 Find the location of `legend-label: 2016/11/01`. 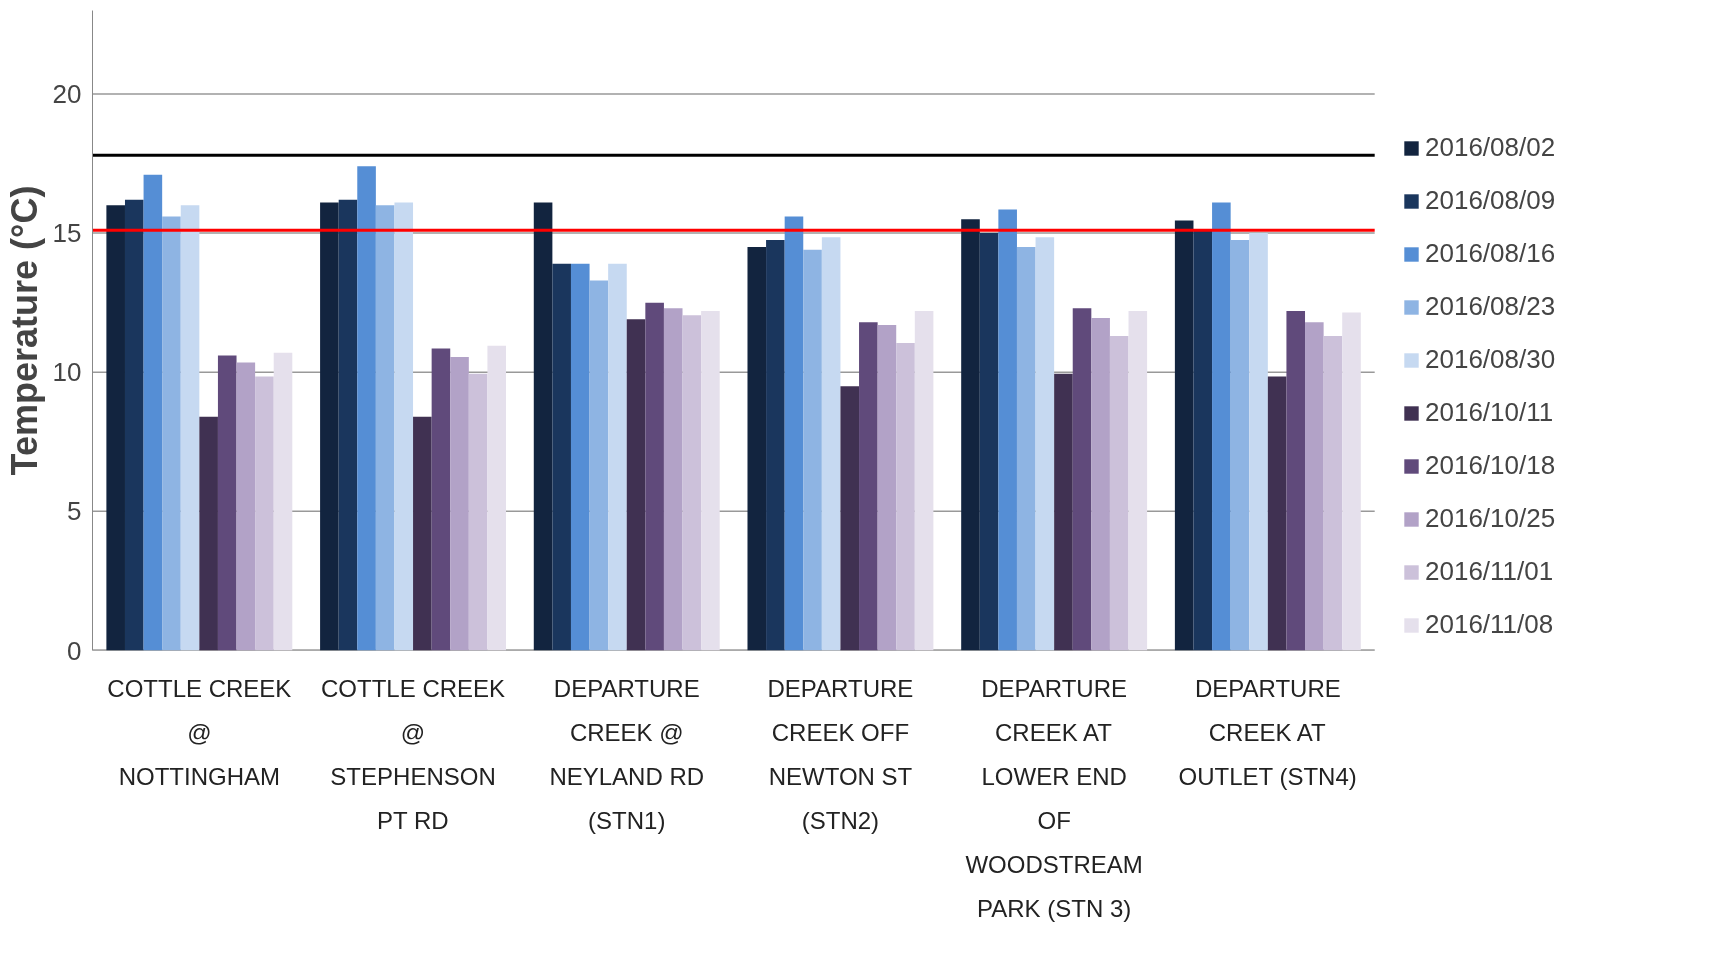

legend-label: 2016/11/01 is located at coordinates (1490, 571).